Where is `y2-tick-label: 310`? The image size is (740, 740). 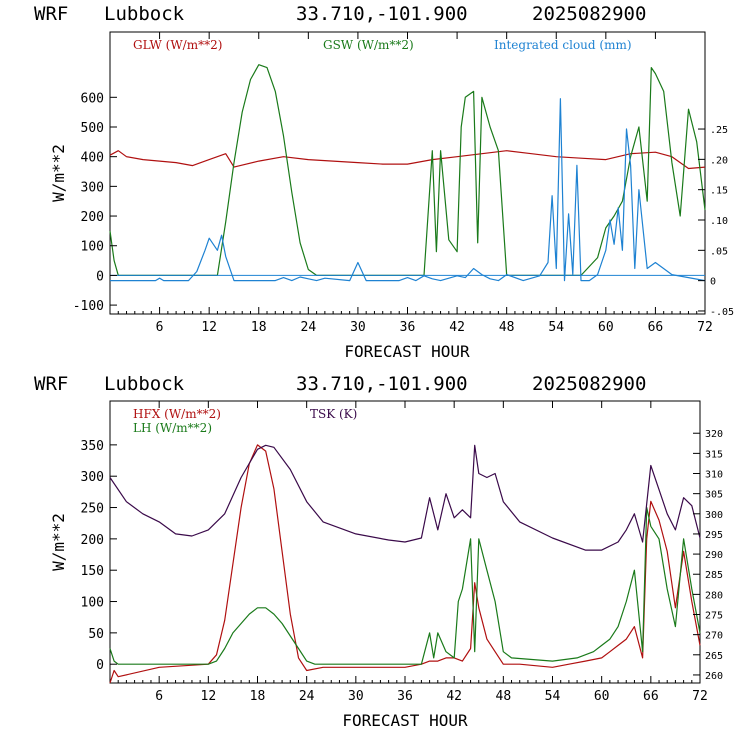 y2-tick-label: 310 is located at coordinates (714, 475).